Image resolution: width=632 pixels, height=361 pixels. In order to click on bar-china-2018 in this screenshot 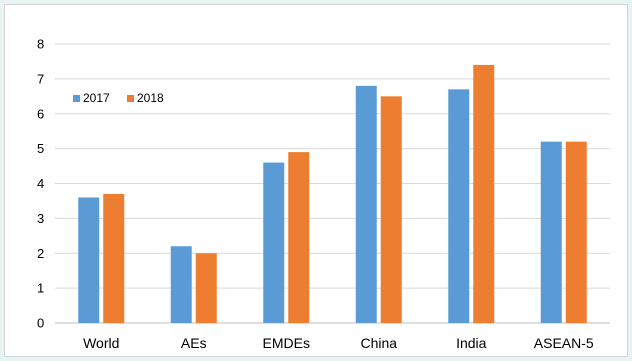, I will do `click(391, 209)`.